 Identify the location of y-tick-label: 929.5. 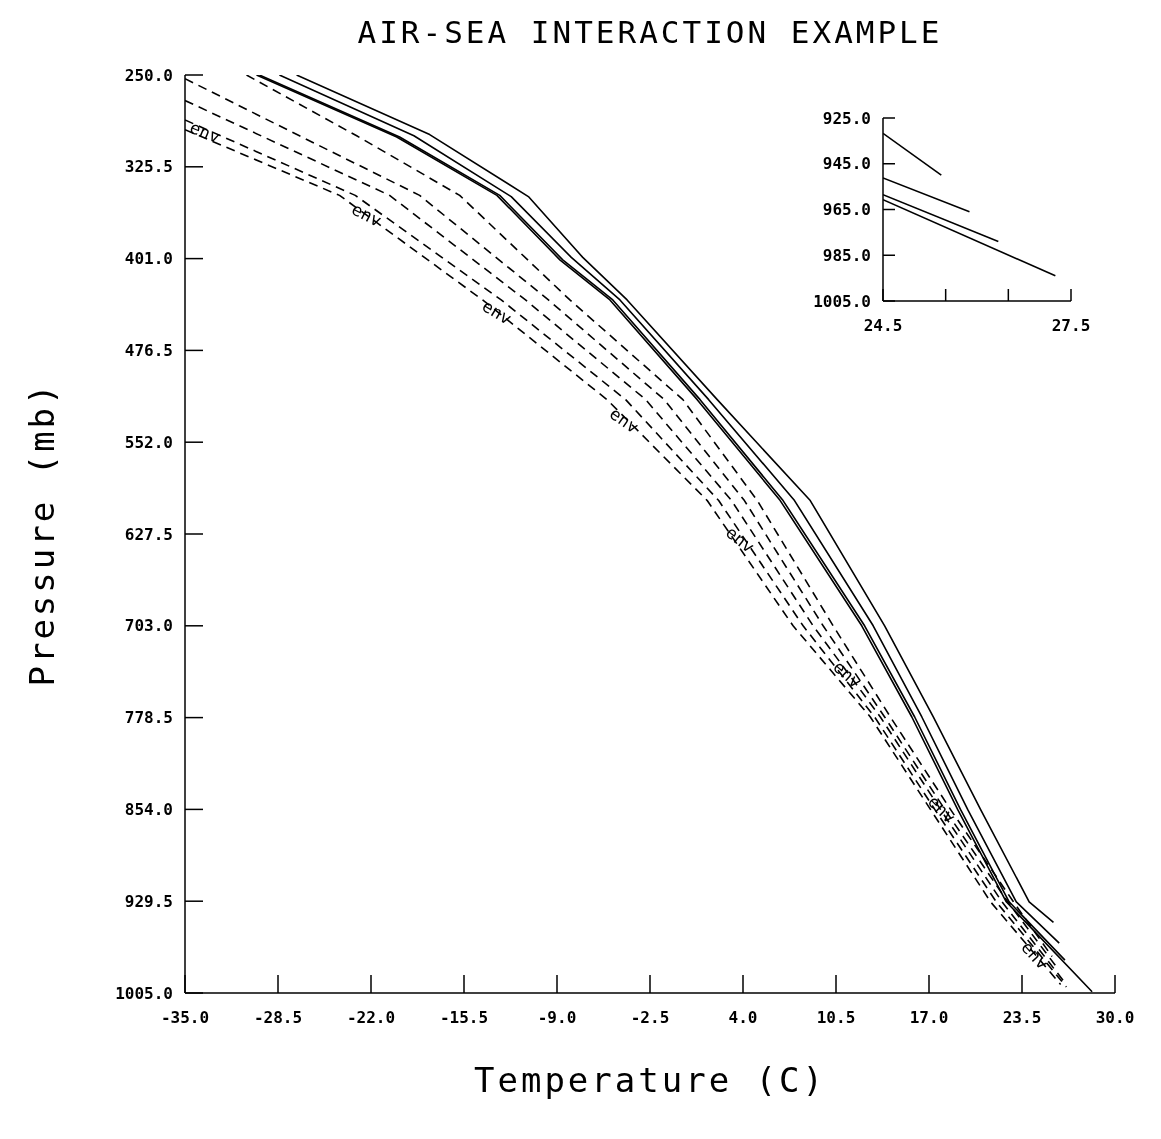
(148, 901).